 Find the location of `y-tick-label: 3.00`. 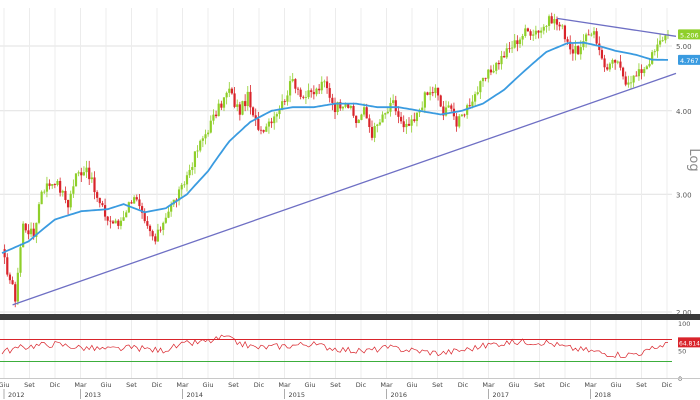

y-tick-label: 3.00 is located at coordinates (684, 195).